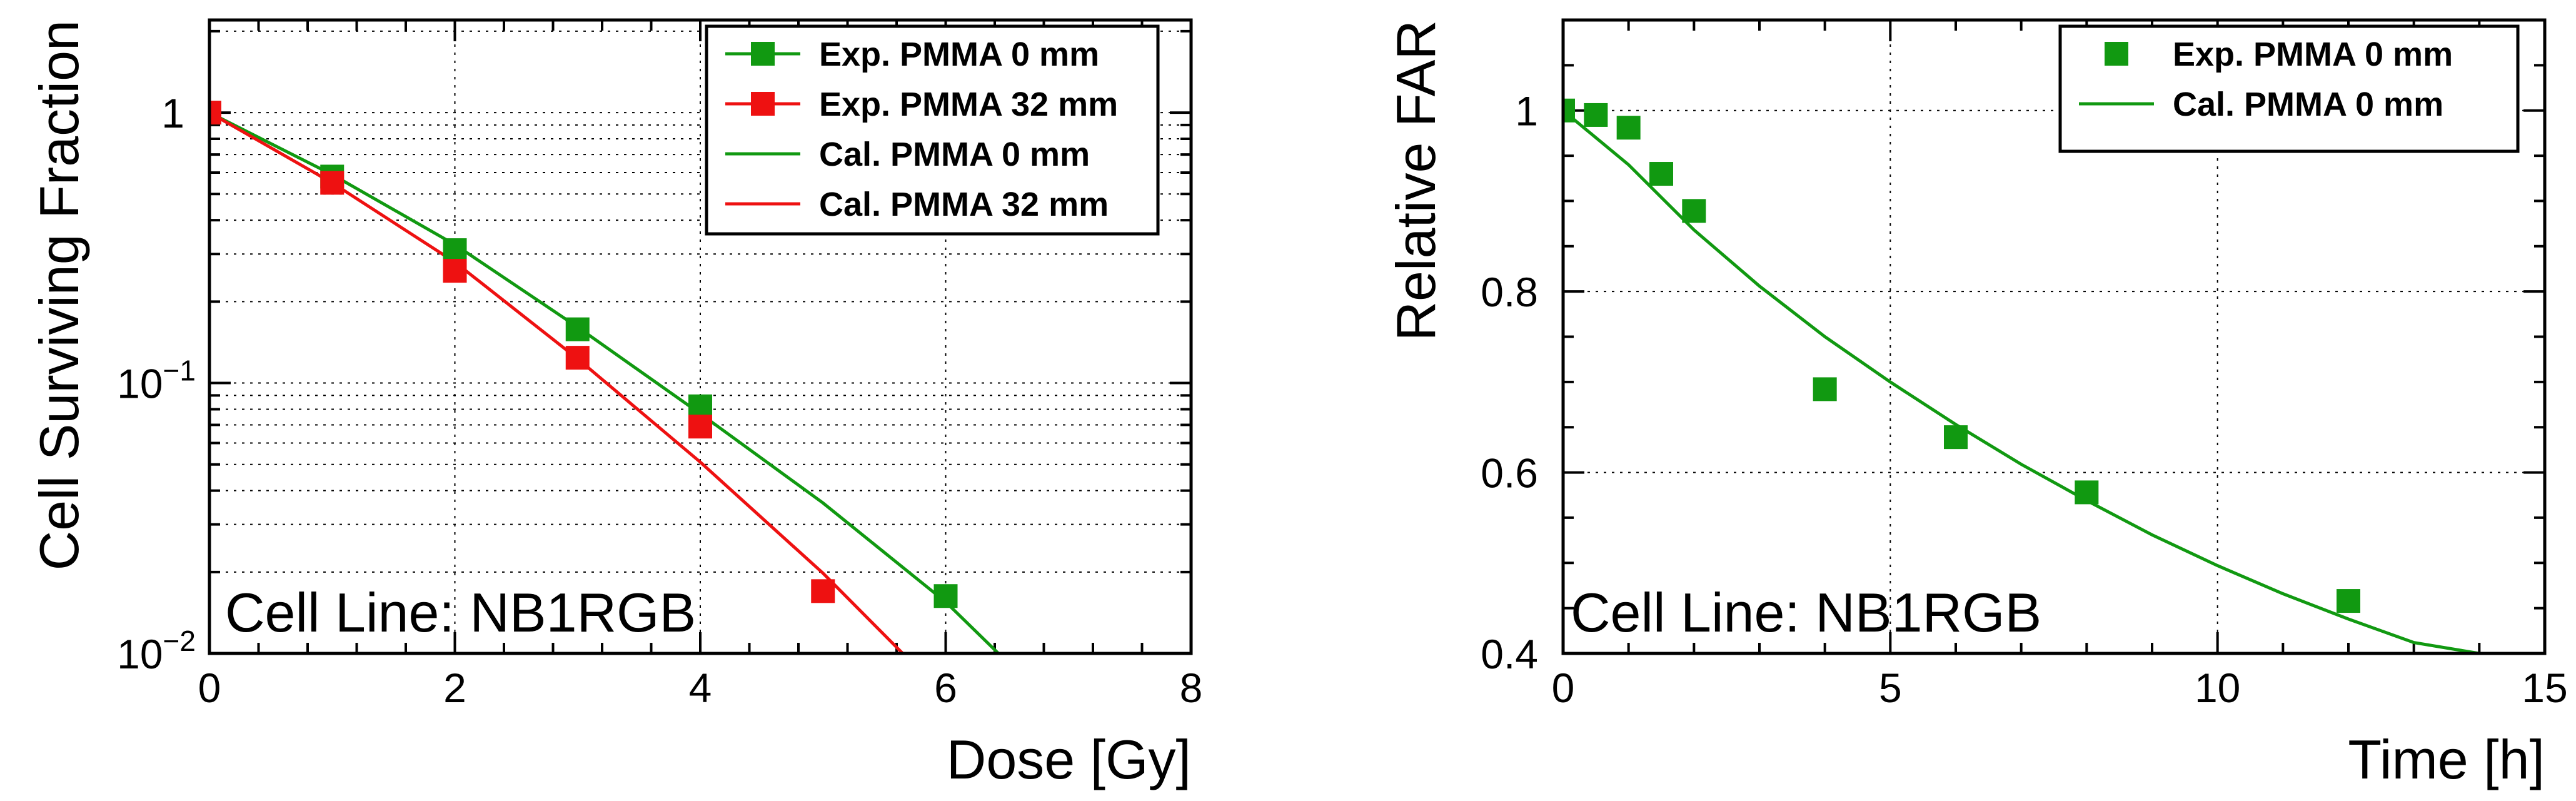 Image resolution: width=2576 pixels, height=801 pixels. What do you see at coordinates (945, 688) in the screenshot?
I see `x-tick-label: 6` at bounding box center [945, 688].